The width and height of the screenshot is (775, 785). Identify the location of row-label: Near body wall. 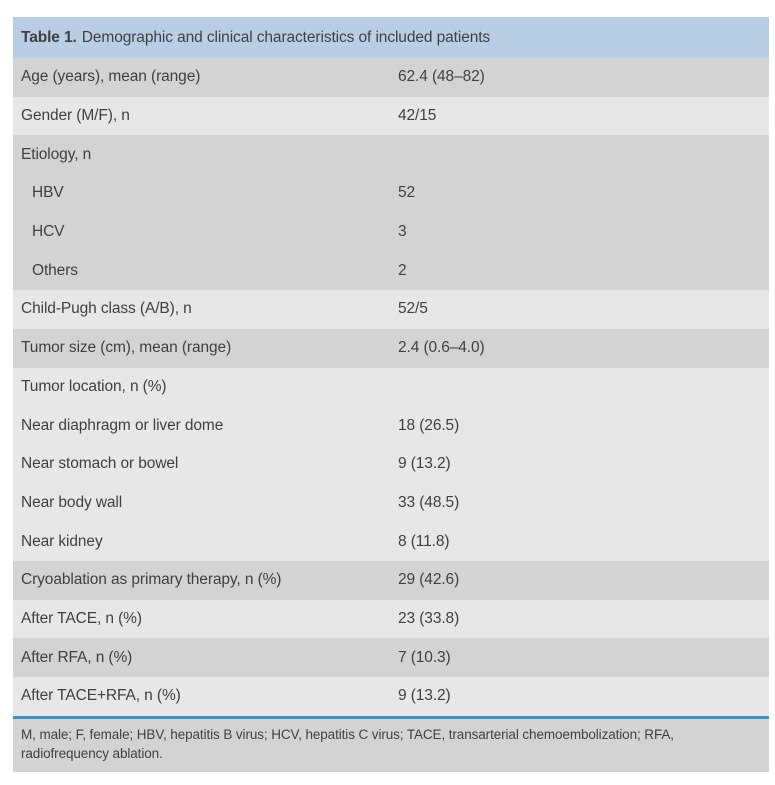
(72, 502).